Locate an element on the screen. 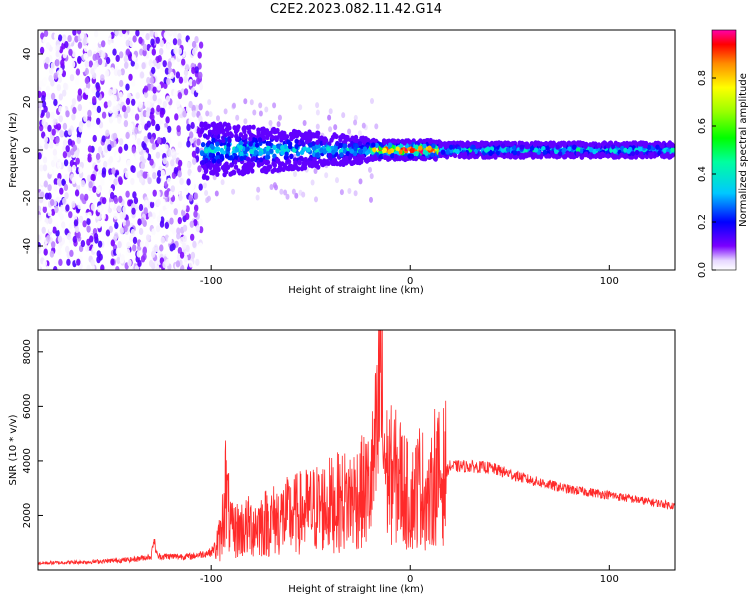 Image resolution: width=750 pixels, height=600 pixels. spectrogram-x-tick-label: -100 is located at coordinates (211, 281).